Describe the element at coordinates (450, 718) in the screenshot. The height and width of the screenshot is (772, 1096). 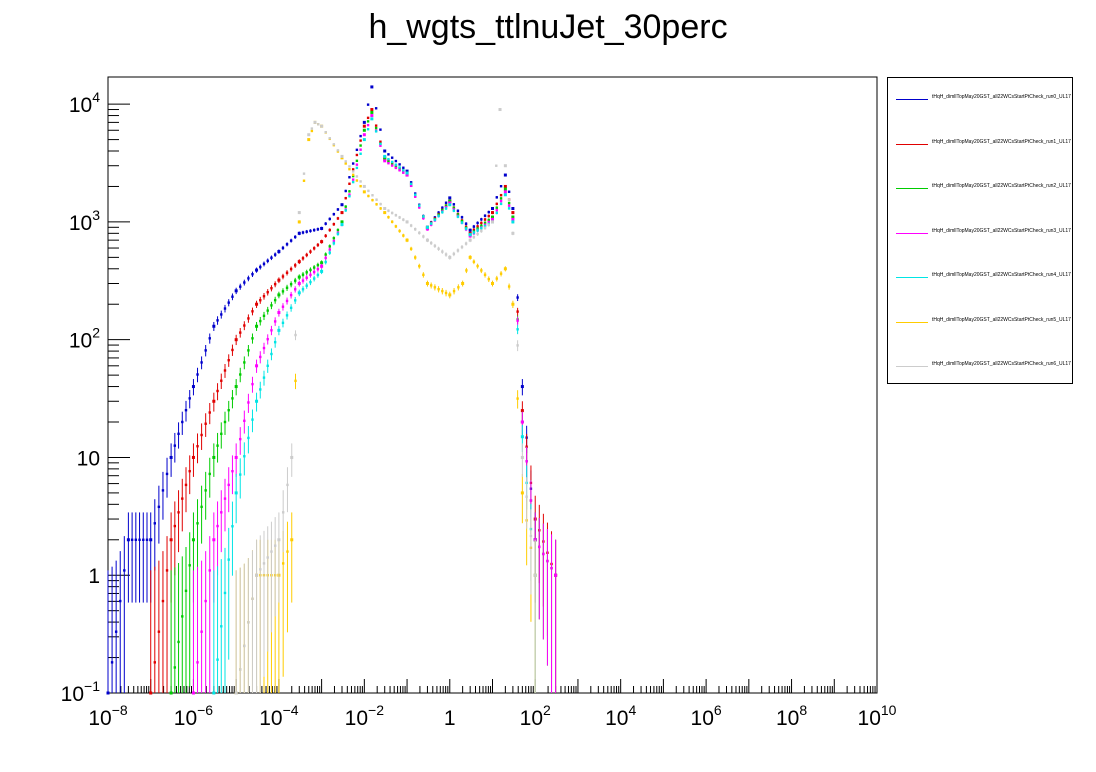
I see `x-tick-label-base: 1` at that location.